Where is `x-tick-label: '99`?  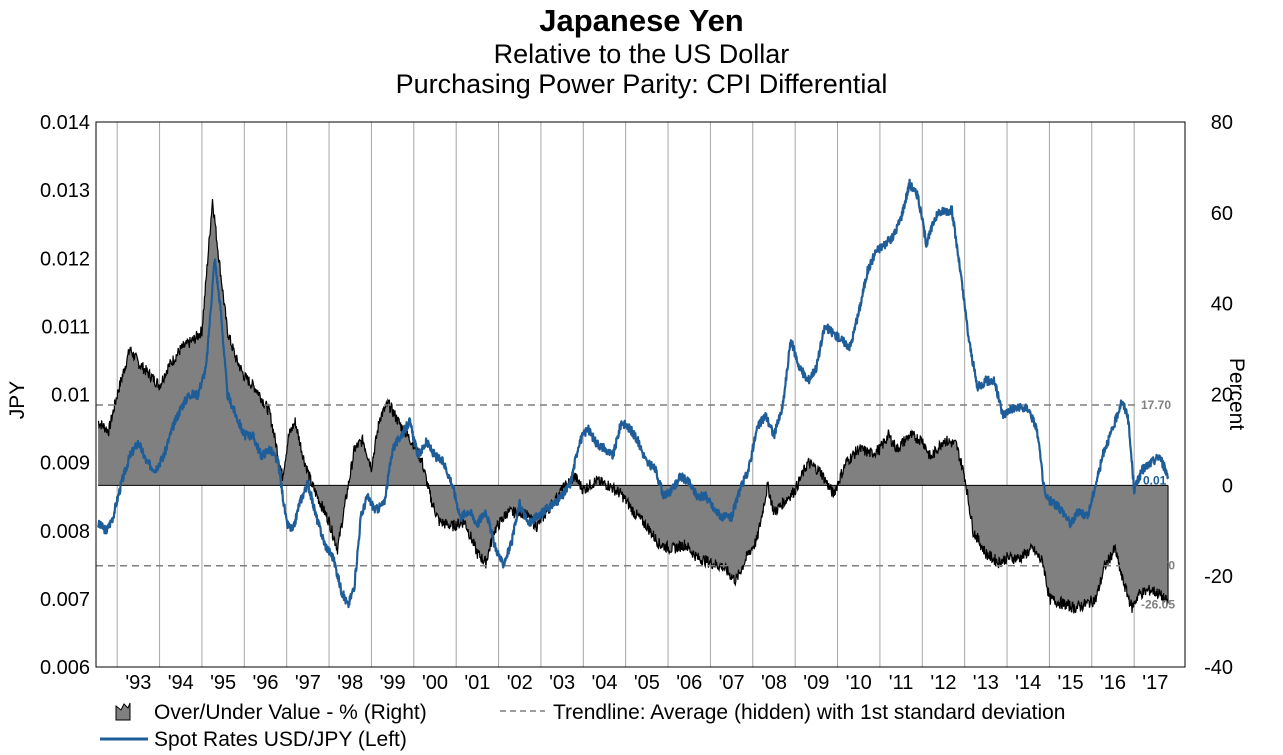
x-tick-label: '99 is located at coordinates (393, 683).